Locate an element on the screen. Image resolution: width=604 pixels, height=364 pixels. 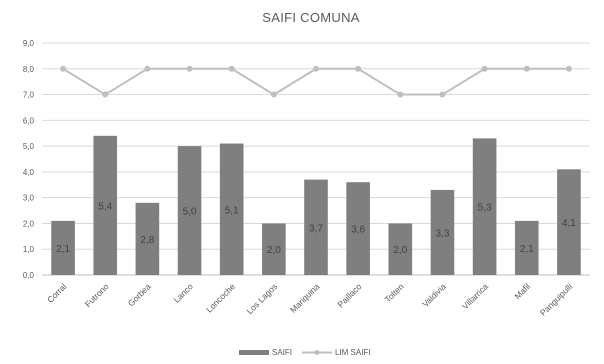
saifi-data-label: 5,4 is located at coordinates (105, 206).